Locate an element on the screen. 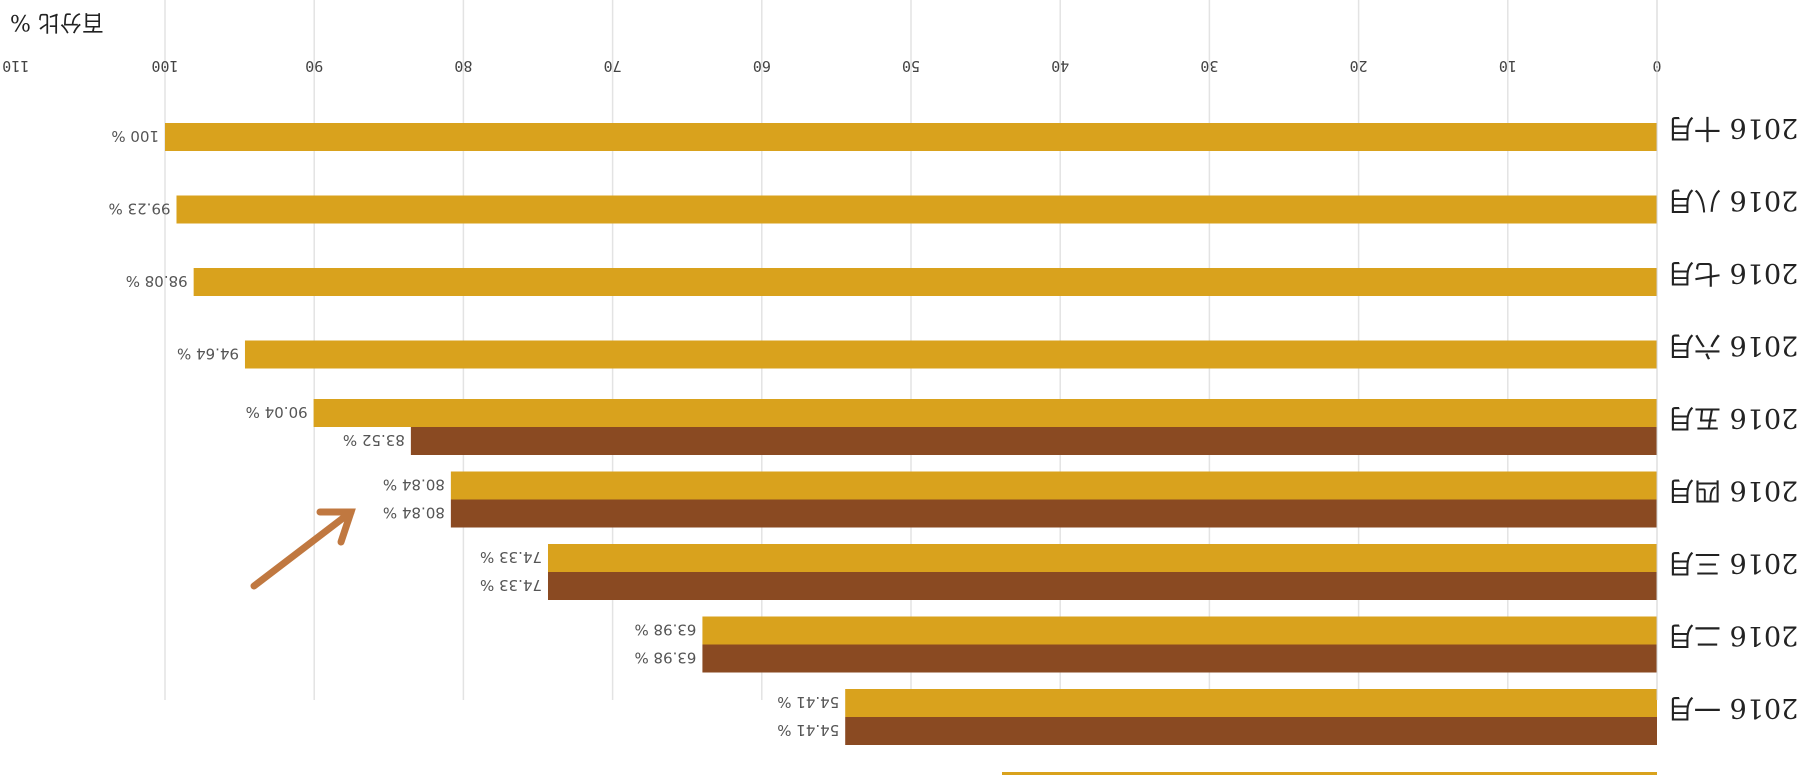  data-label: 98.08 % is located at coordinates (157, 281).